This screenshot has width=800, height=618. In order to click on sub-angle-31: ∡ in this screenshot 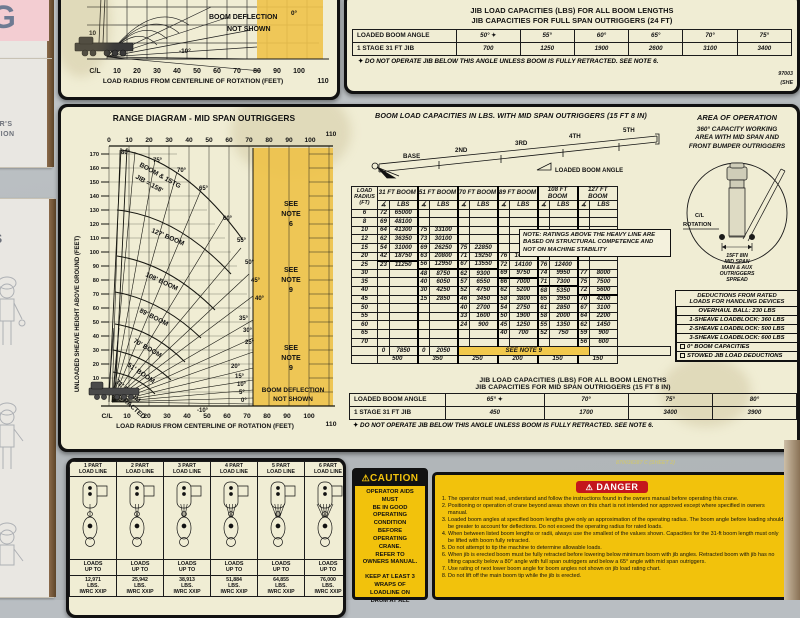, I will do `click(383, 205)`.